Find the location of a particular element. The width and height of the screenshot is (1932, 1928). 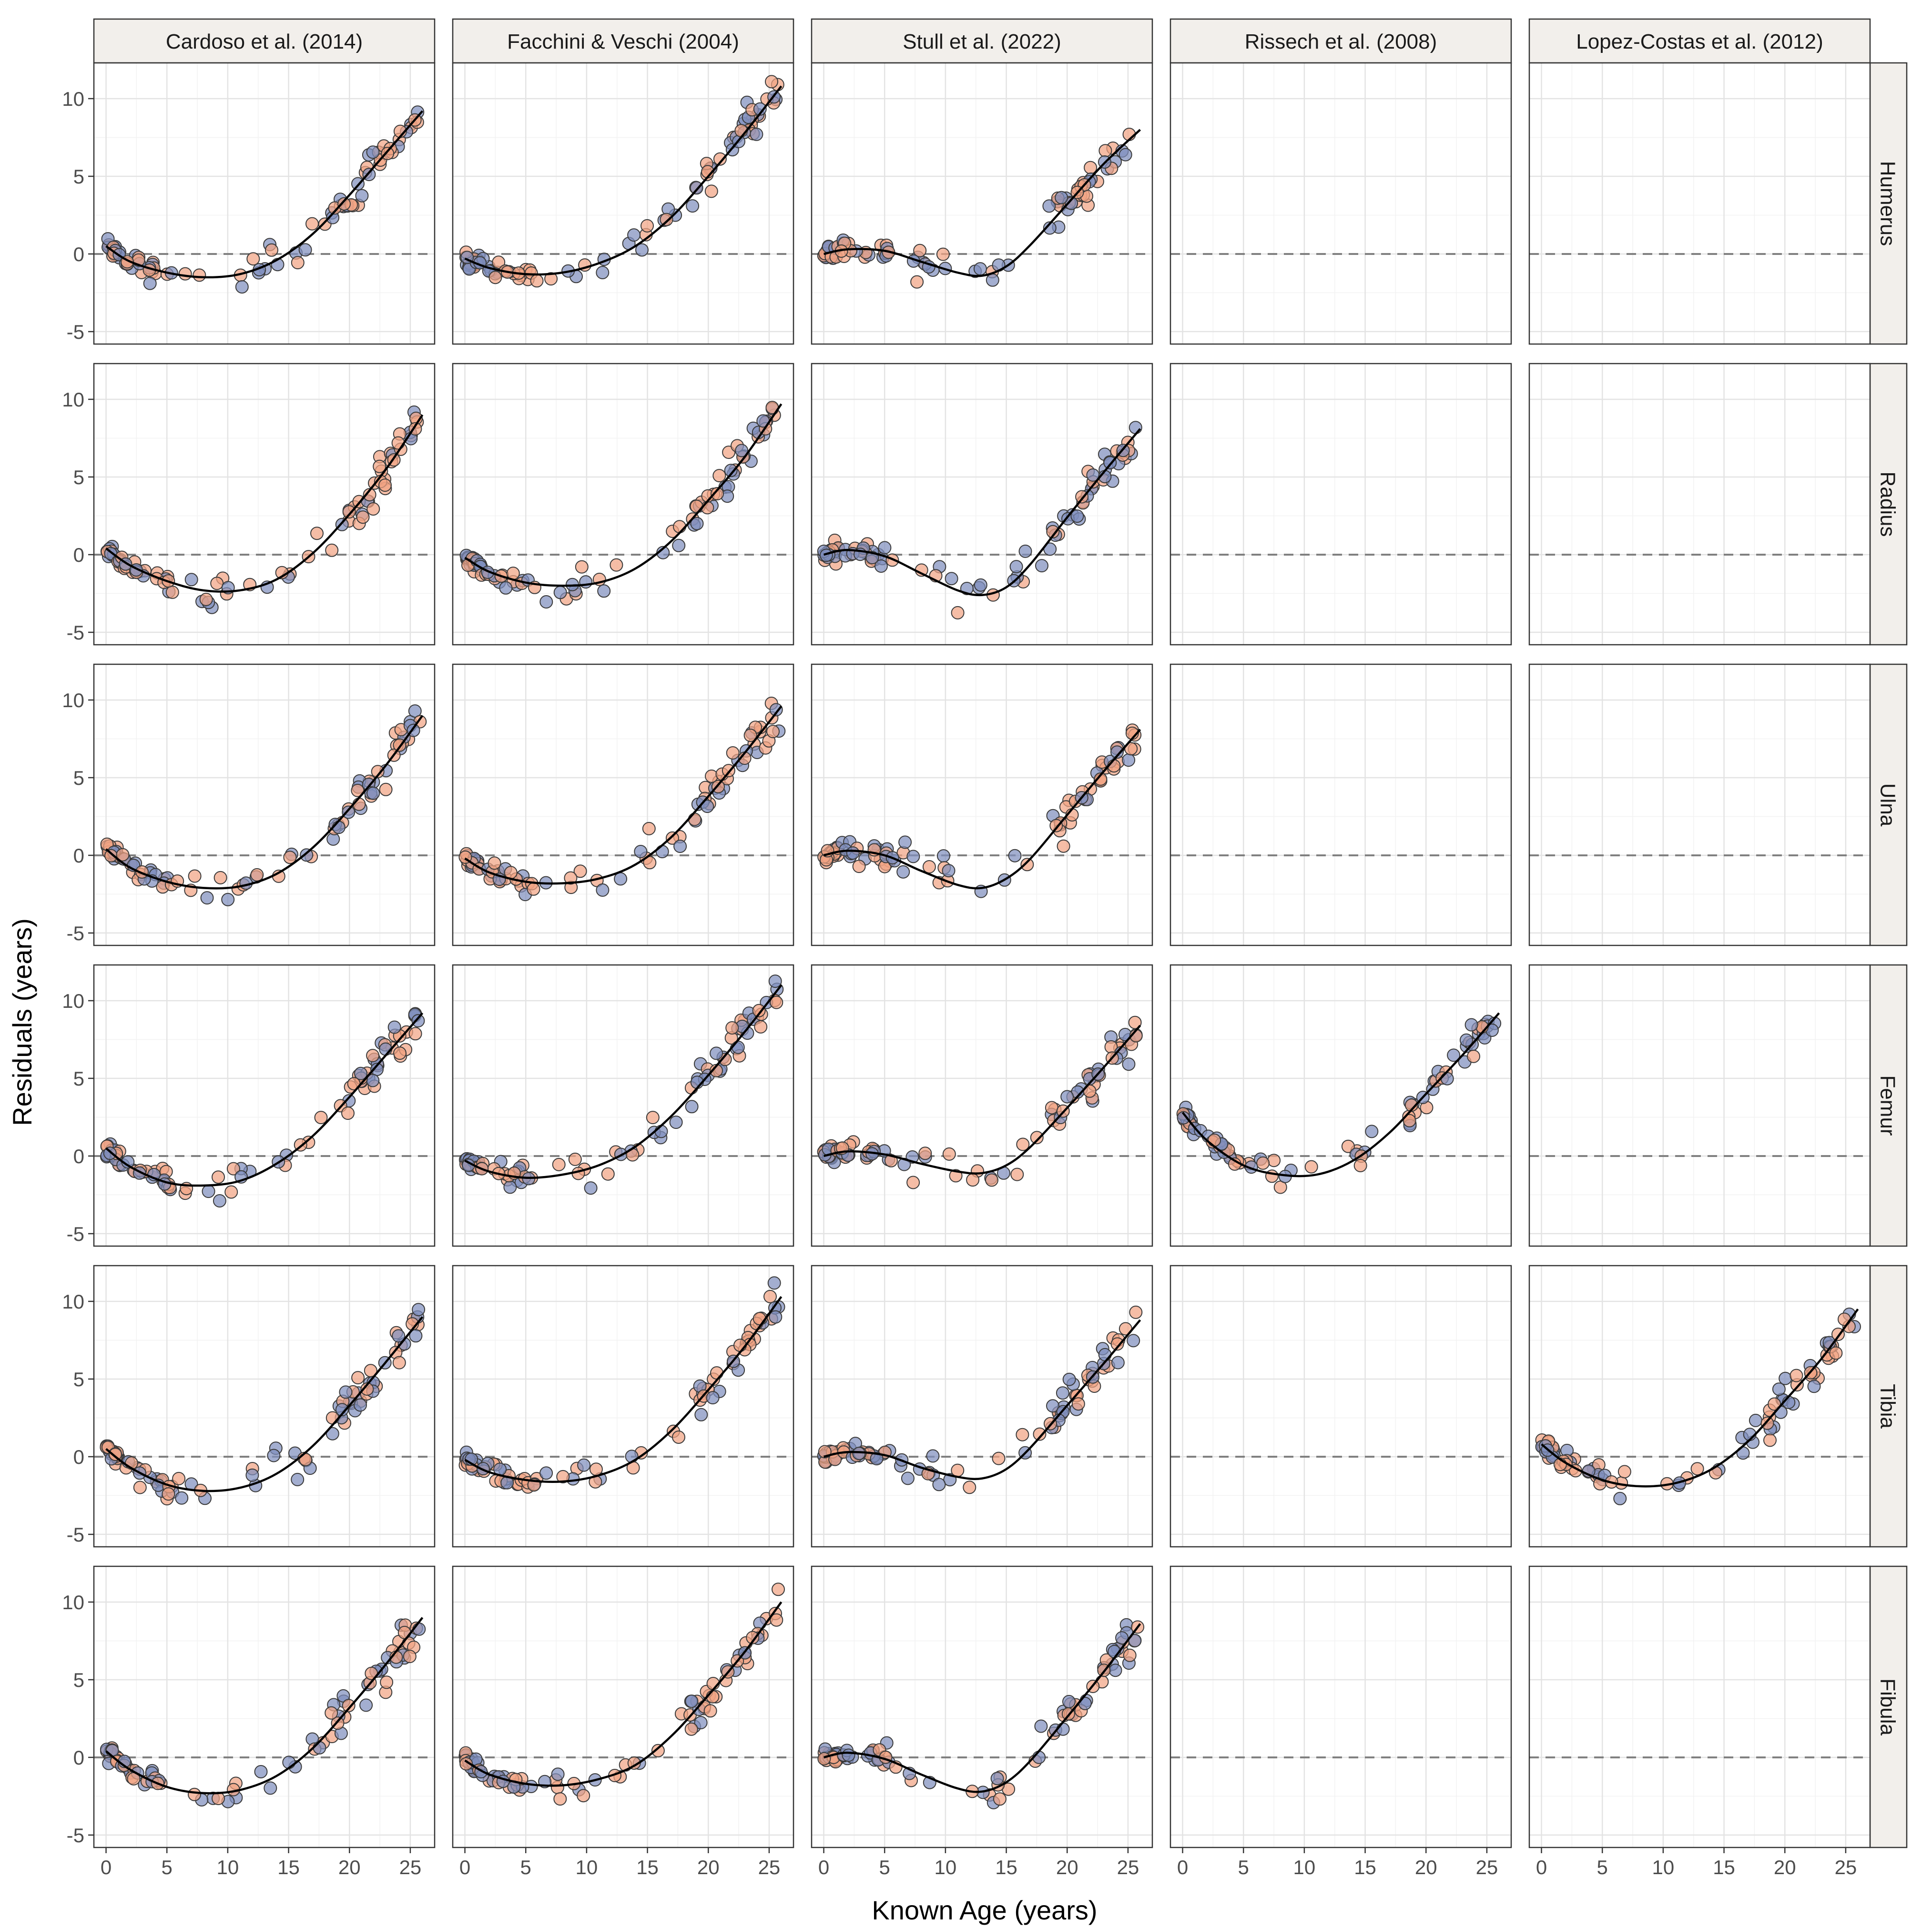

panel-radius-facchini-veschi-2004 is located at coordinates (623, 504).